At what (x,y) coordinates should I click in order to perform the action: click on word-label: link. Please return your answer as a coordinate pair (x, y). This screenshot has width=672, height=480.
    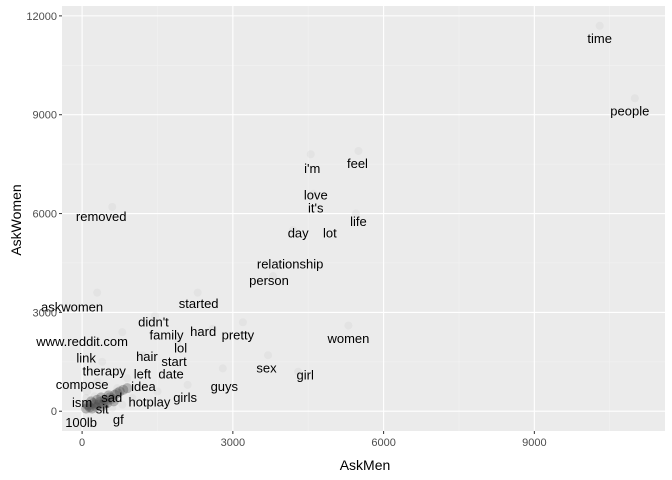
    Looking at the image, I should click on (86, 358).